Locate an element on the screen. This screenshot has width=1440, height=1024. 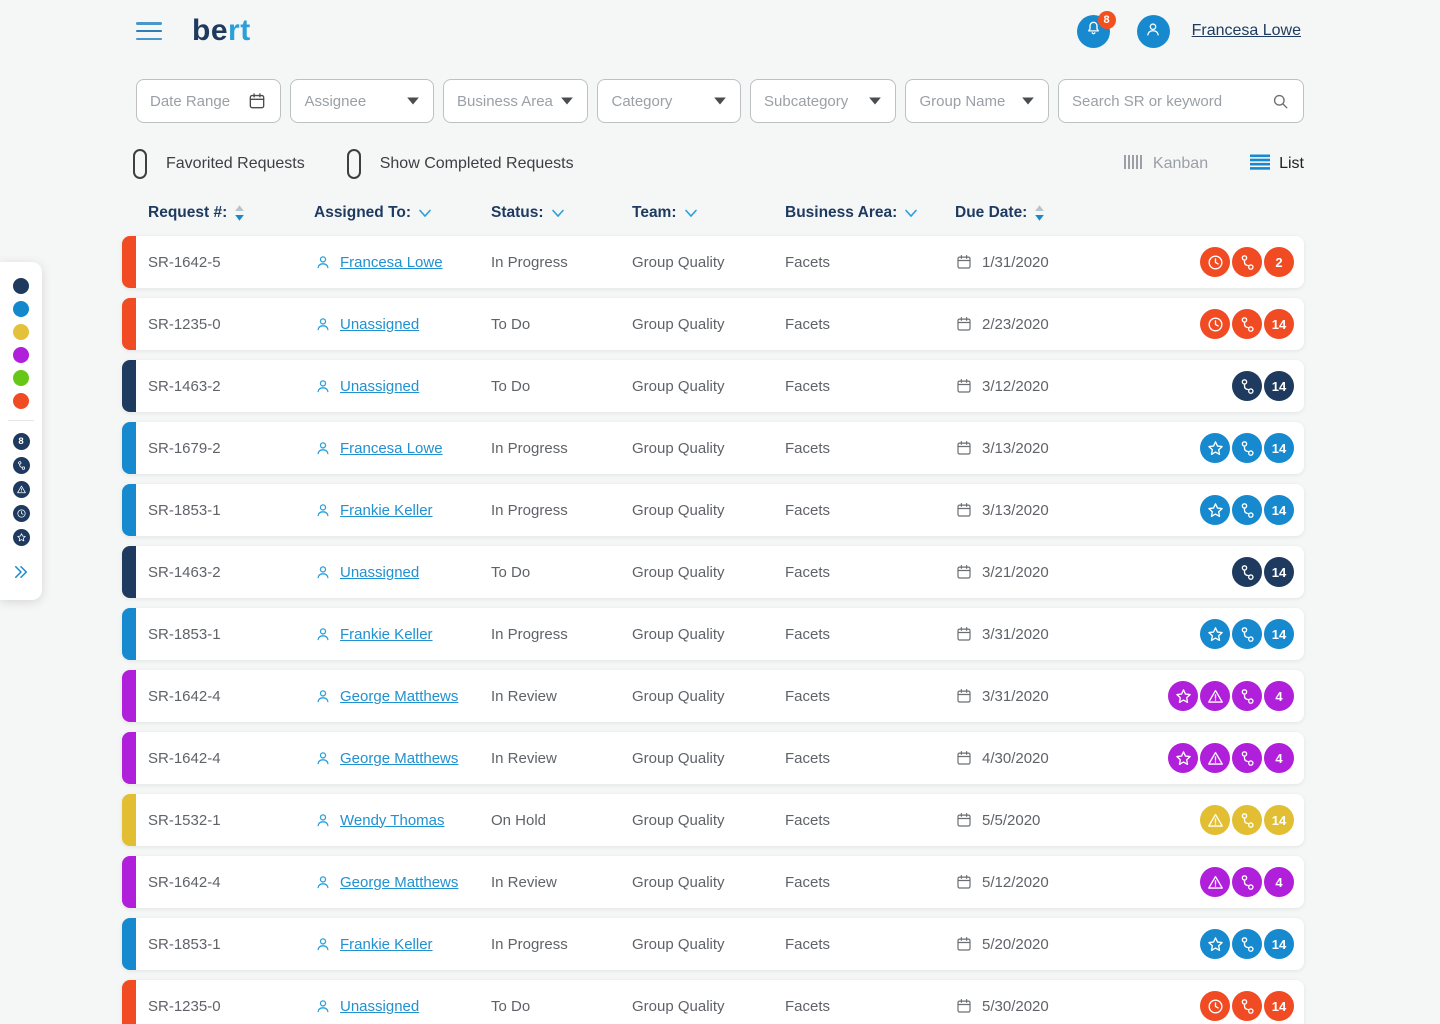
legend-warning-icon is located at coordinates (21, 489).